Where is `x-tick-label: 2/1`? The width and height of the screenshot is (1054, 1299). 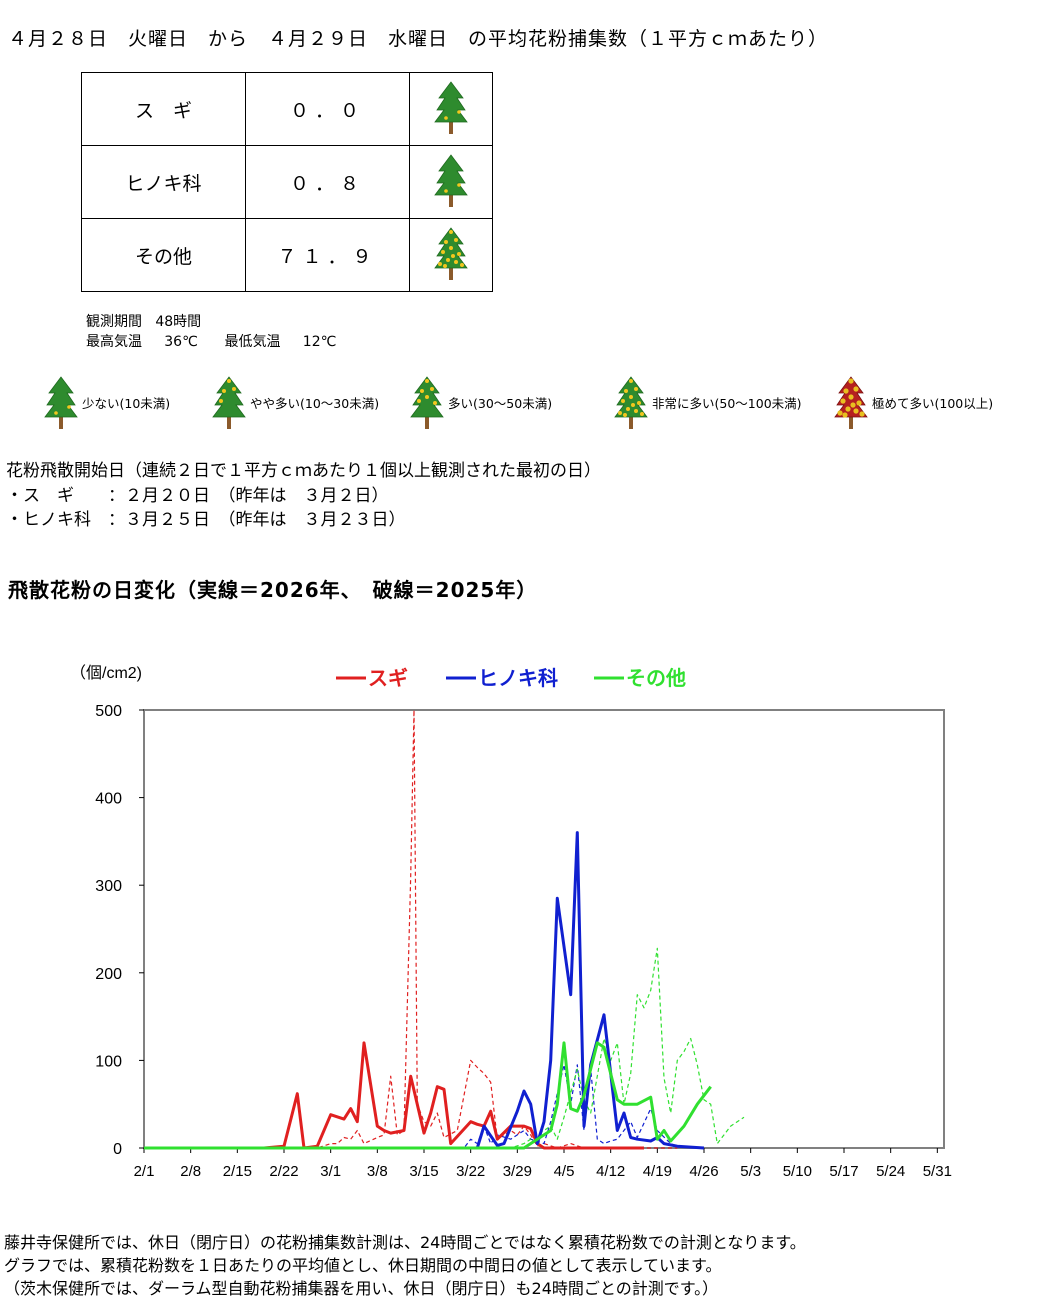 x-tick-label: 2/1 is located at coordinates (144, 1171).